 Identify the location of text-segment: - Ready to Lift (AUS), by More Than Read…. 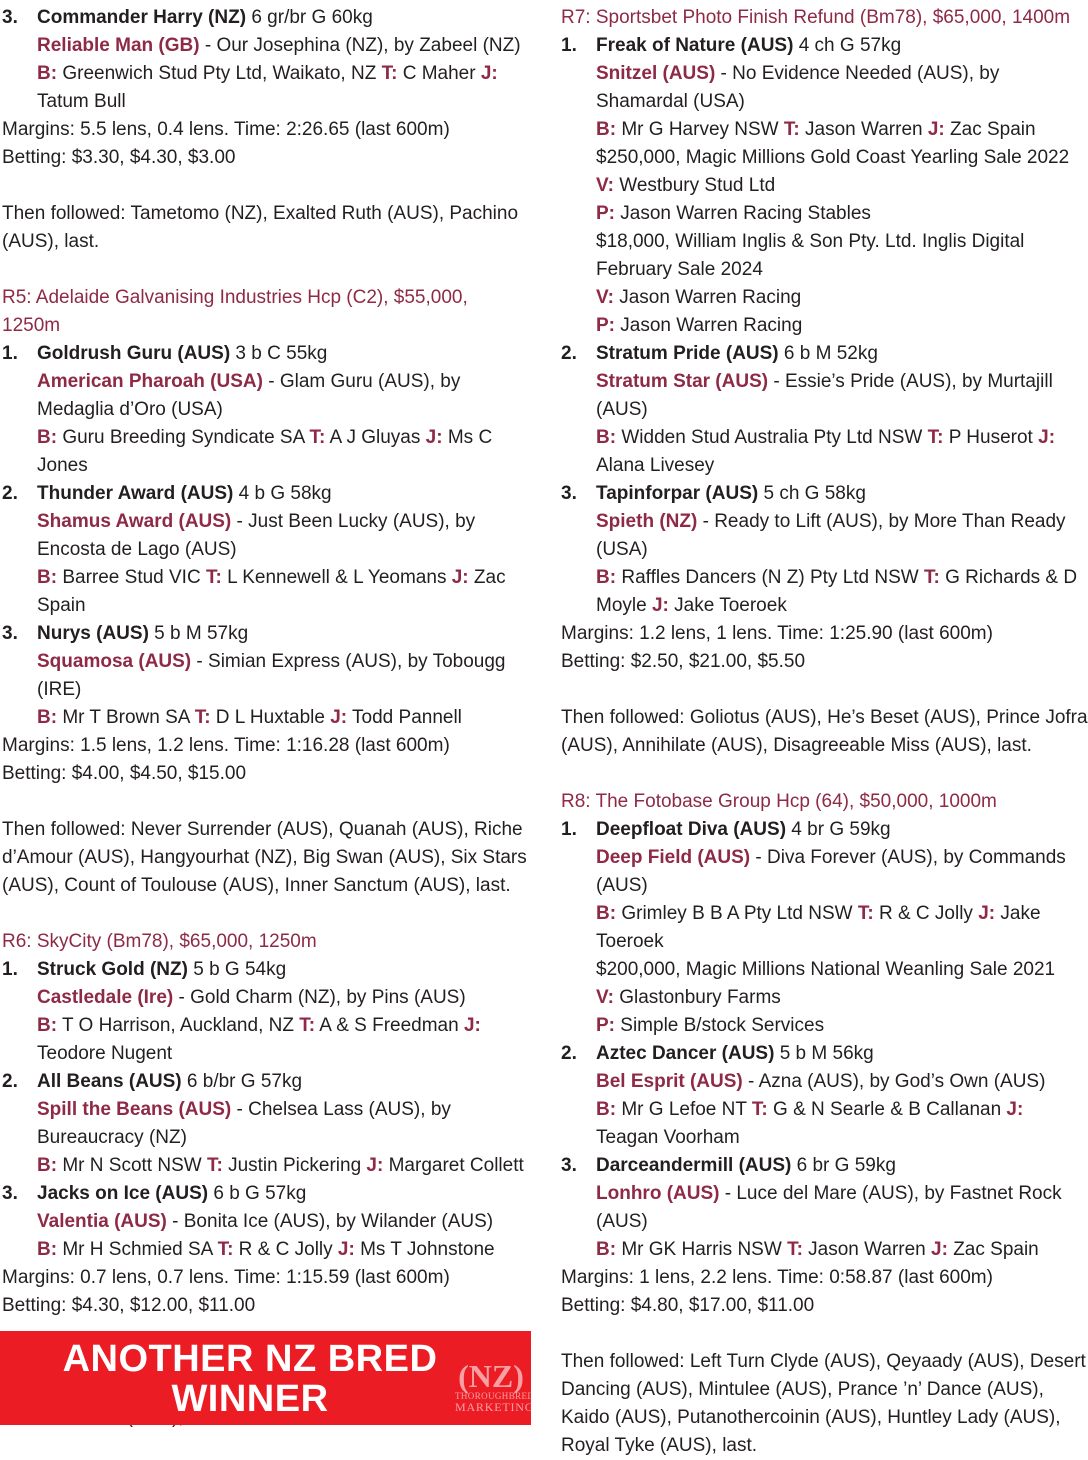
(831, 535).